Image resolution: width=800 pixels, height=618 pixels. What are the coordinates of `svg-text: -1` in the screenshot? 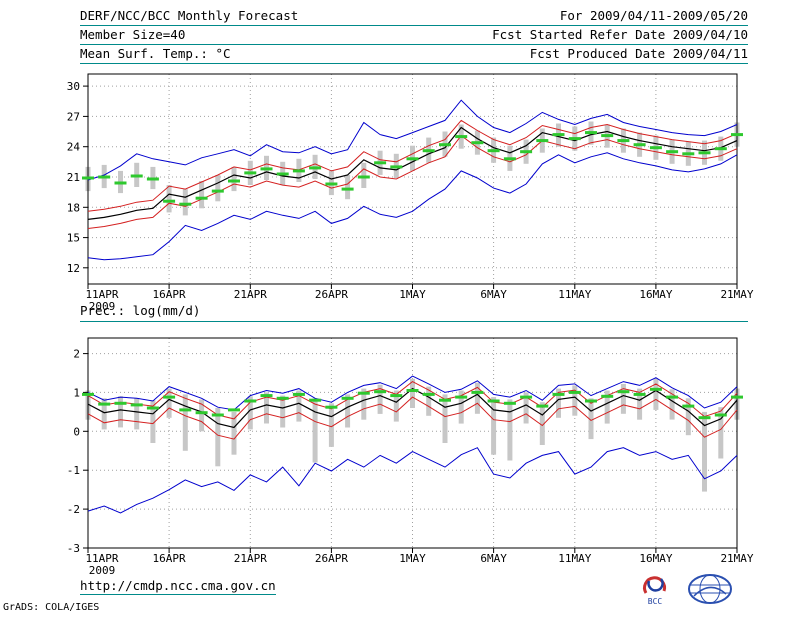 It's located at (73, 470).